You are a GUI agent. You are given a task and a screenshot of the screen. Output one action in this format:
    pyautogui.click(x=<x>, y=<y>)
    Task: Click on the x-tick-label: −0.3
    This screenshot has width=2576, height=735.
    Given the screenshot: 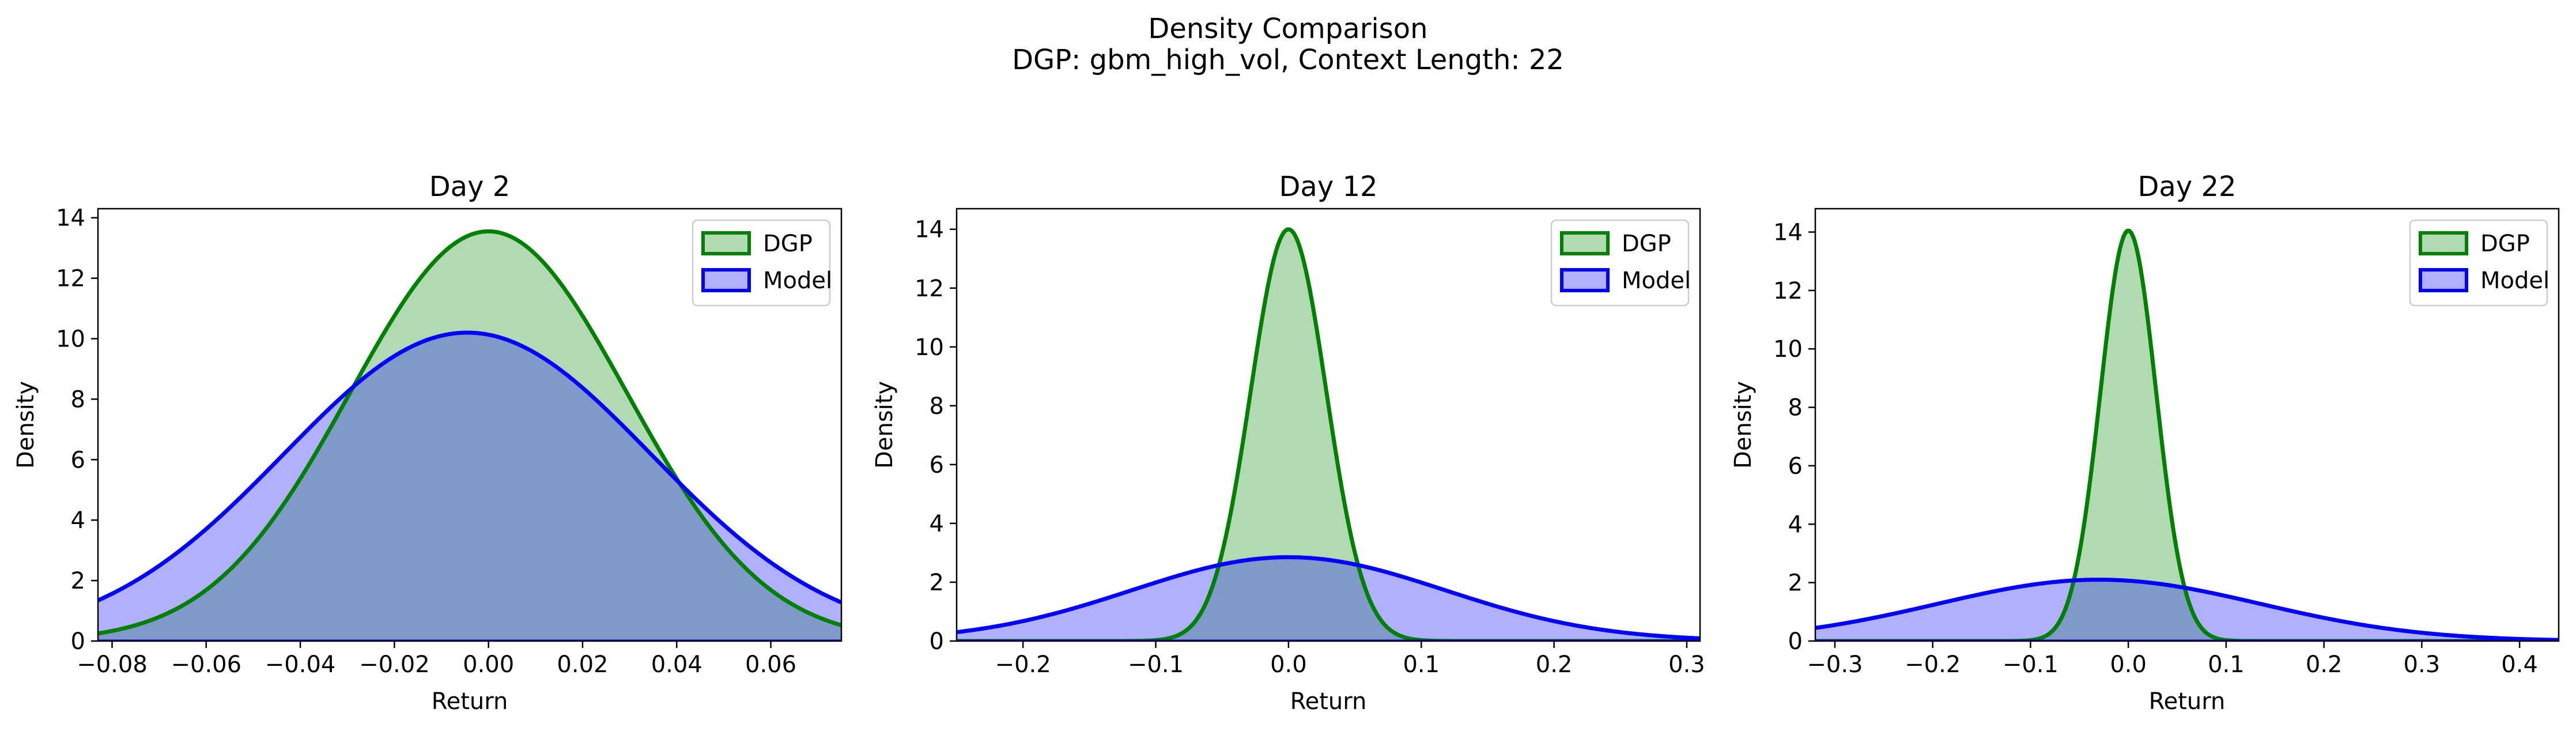 What is the action you would take?
    pyautogui.click(x=1835, y=664)
    